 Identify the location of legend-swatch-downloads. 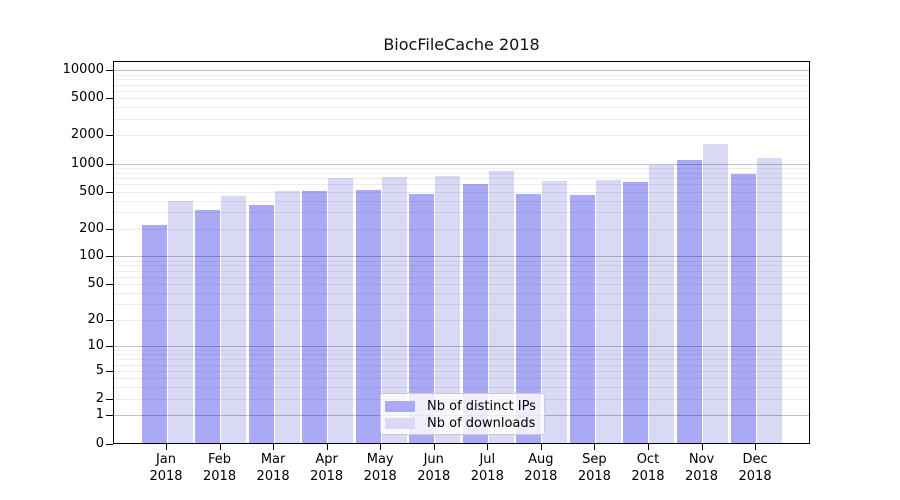
(400, 423).